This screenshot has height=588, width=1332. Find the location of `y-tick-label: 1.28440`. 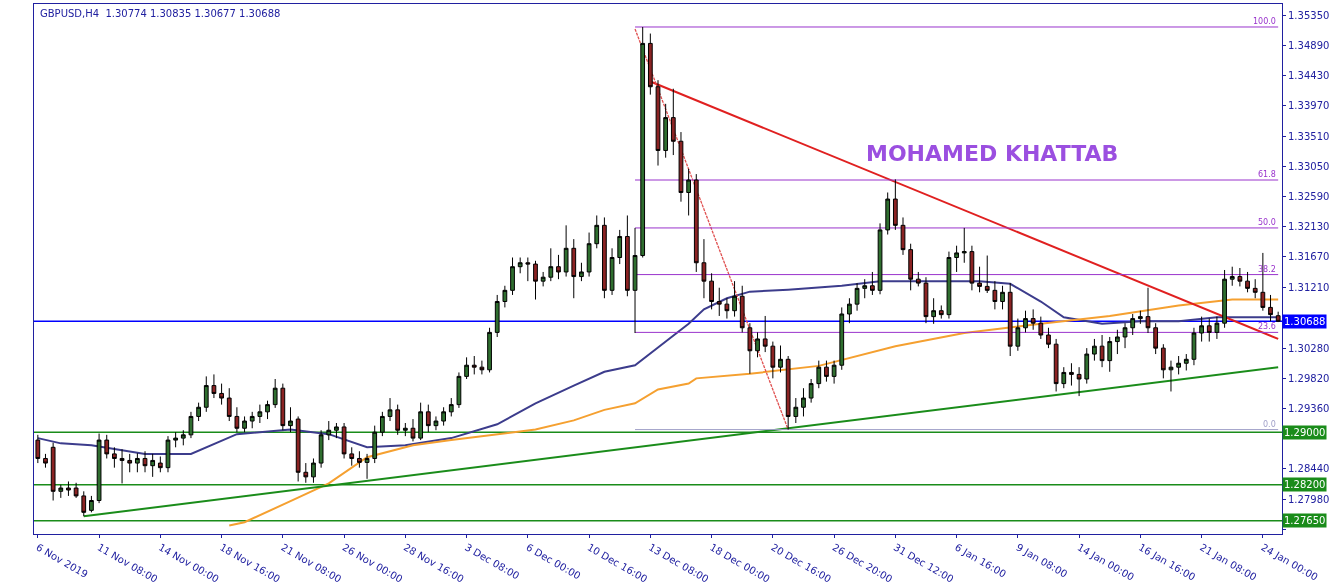

y-tick-label: 1.28440 is located at coordinates (1309, 469).